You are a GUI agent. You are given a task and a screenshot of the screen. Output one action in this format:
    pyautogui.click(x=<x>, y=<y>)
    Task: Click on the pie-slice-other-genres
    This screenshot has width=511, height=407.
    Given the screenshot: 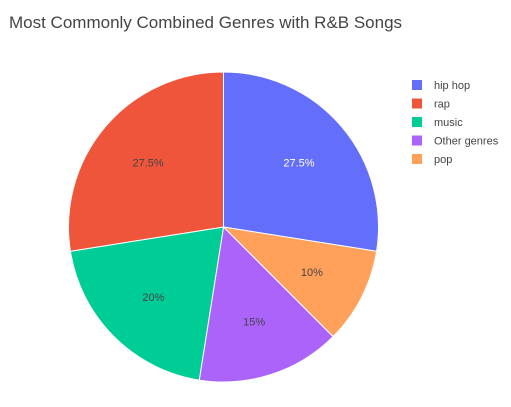 What is the action you would take?
    pyautogui.click(x=266, y=304)
    